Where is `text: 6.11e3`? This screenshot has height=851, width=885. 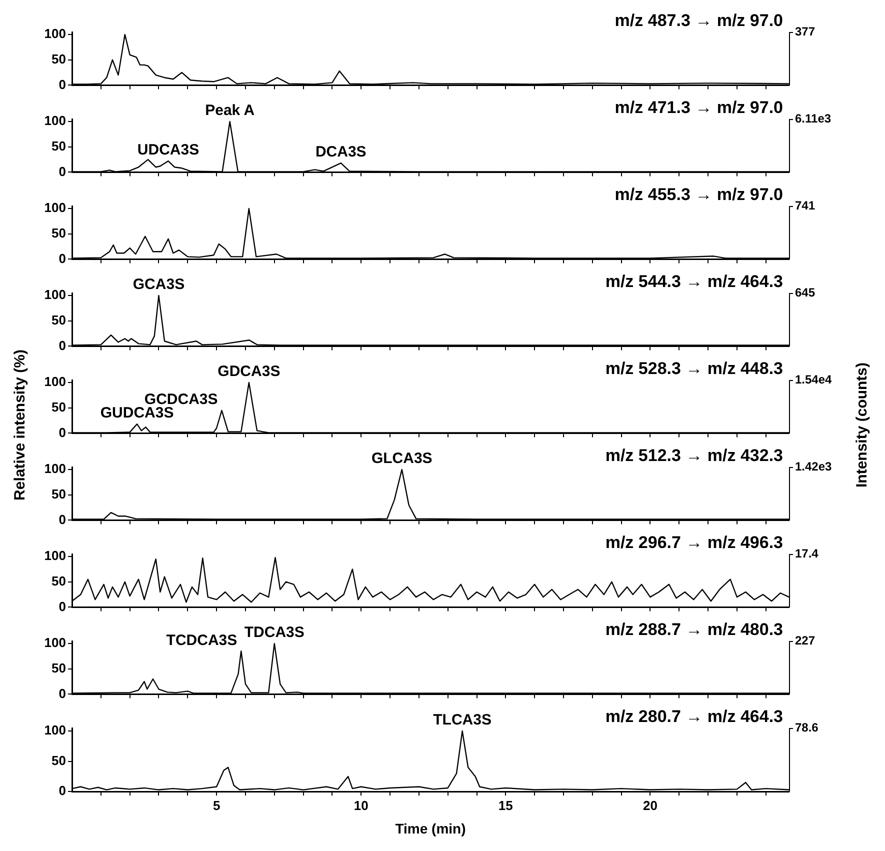 text: 6.11e3 is located at coordinates (813, 118).